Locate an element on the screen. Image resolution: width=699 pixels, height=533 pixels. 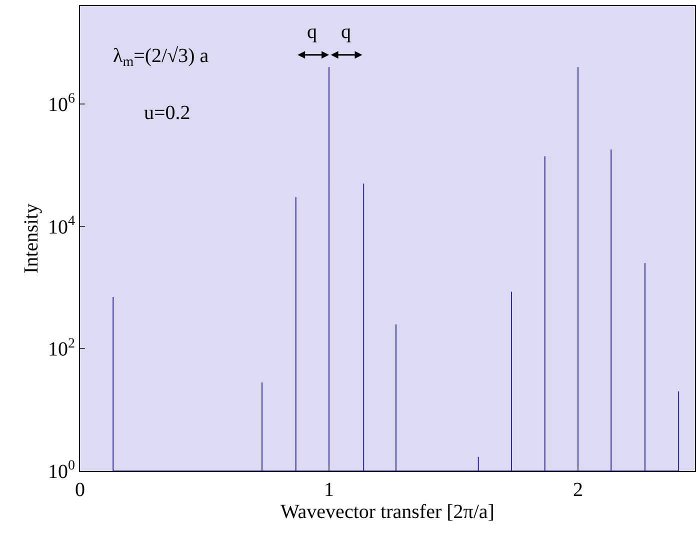
y-tick-label: 10$^{2}$ is located at coordinates (61, 348).